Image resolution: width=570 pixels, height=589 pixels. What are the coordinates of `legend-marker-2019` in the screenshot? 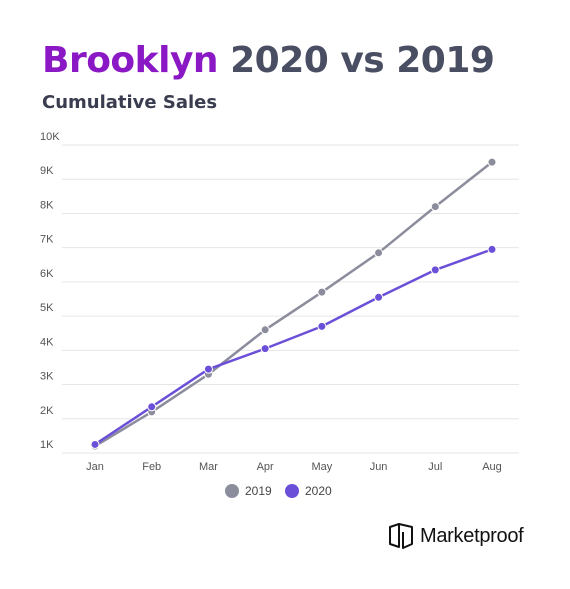 It's located at (232, 491).